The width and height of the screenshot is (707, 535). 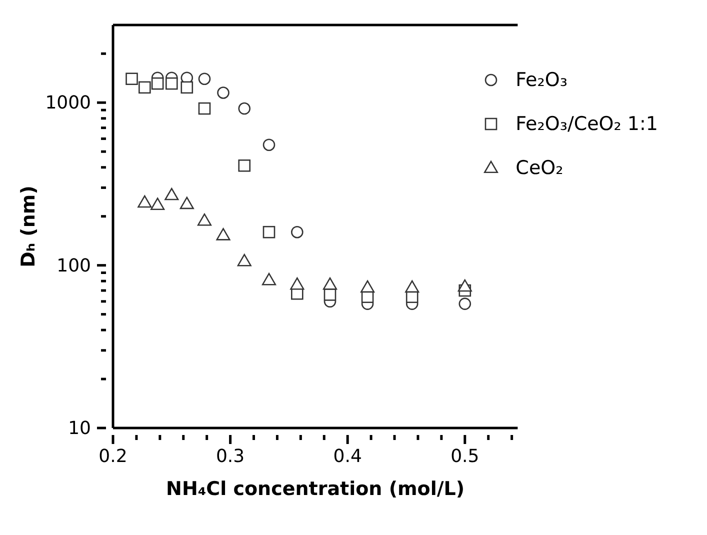 I want to click on x-tick-label: 0.4, so click(x=347, y=456).